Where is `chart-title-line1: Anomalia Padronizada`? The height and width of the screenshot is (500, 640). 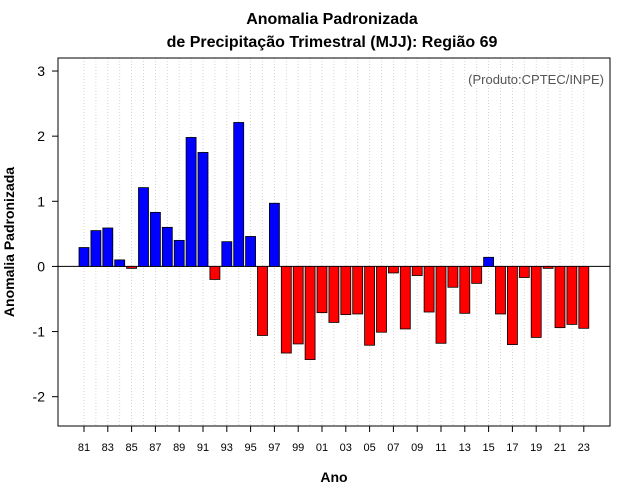 chart-title-line1: Anomalia Padronizada is located at coordinates (332, 19).